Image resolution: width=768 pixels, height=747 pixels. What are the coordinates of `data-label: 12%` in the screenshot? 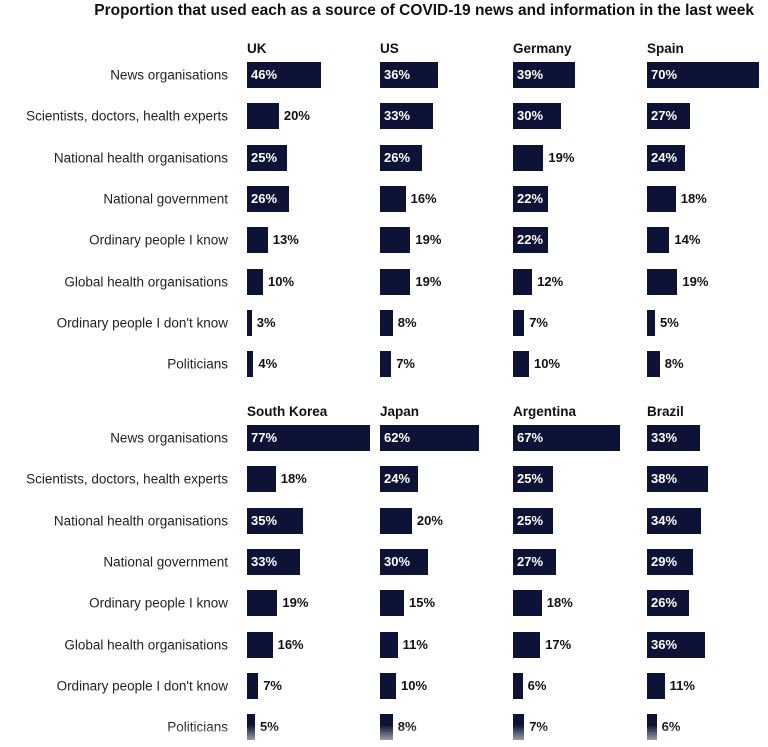 It's located at (550, 281).